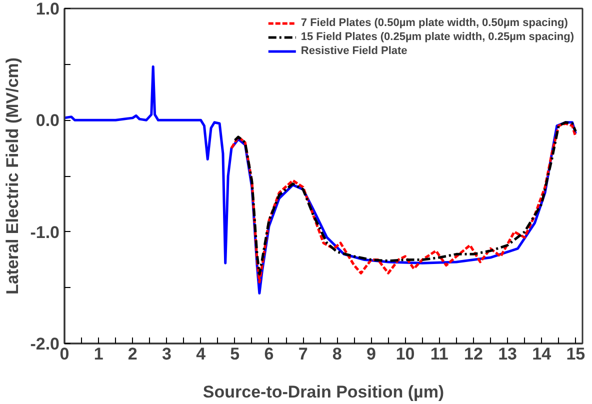 This screenshot has height=404, width=592. I want to click on y-tick-label: -1.0, so click(45, 232).